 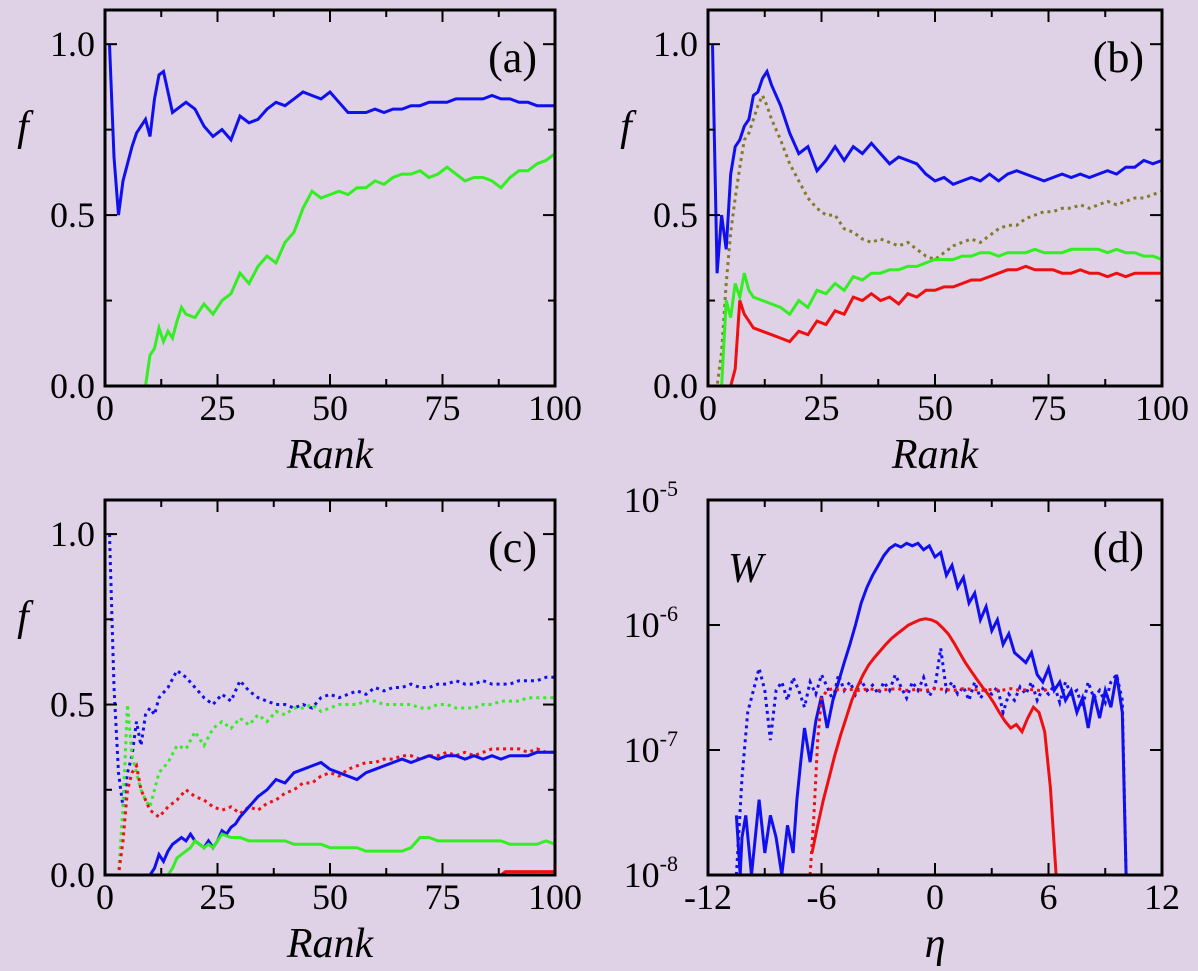 I want to click on x-tick-label: 6, so click(x=1049, y=897).